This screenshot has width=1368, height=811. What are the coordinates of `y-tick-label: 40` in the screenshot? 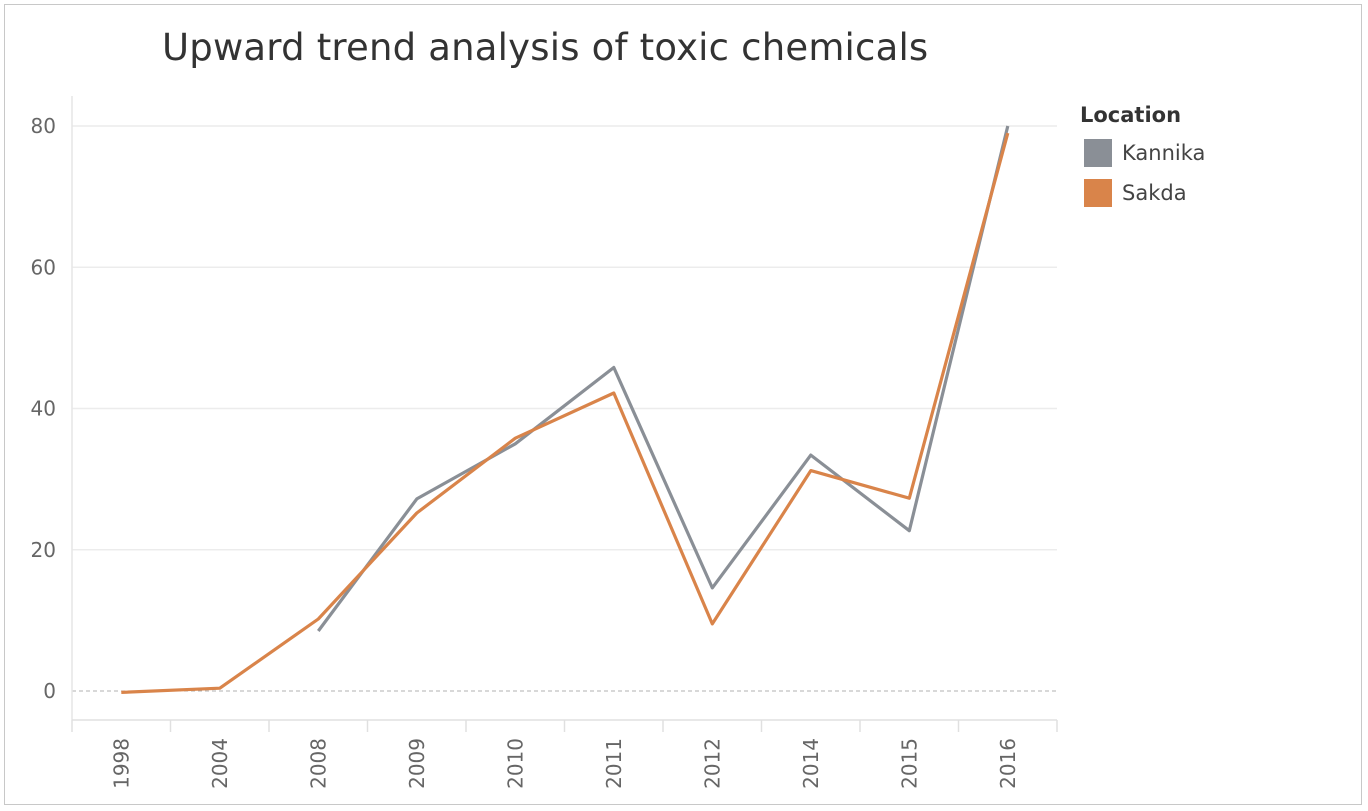 It's located at (43, 409).